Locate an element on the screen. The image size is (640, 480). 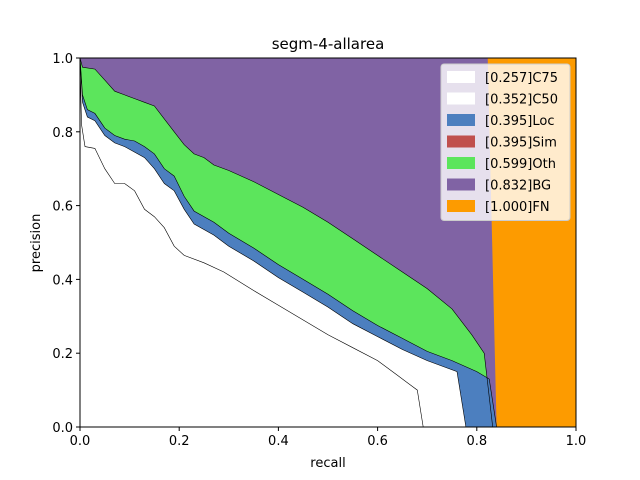
legend-label: [0.832]BG is located at coordinates (518, 186).